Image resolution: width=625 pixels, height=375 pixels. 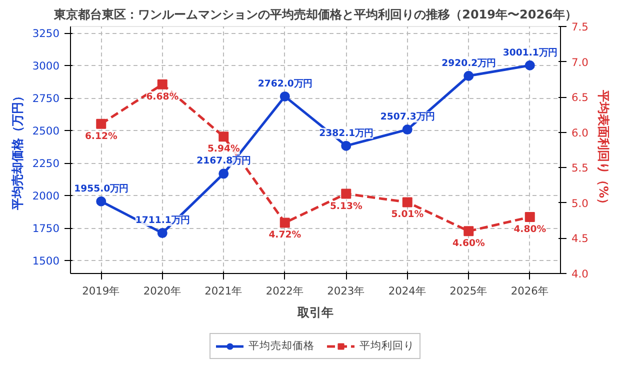 What do you see at coordinates (387, 346) in the screenshot?
I see `legend-label: 平均利回り` at bounding box center [387, 346].